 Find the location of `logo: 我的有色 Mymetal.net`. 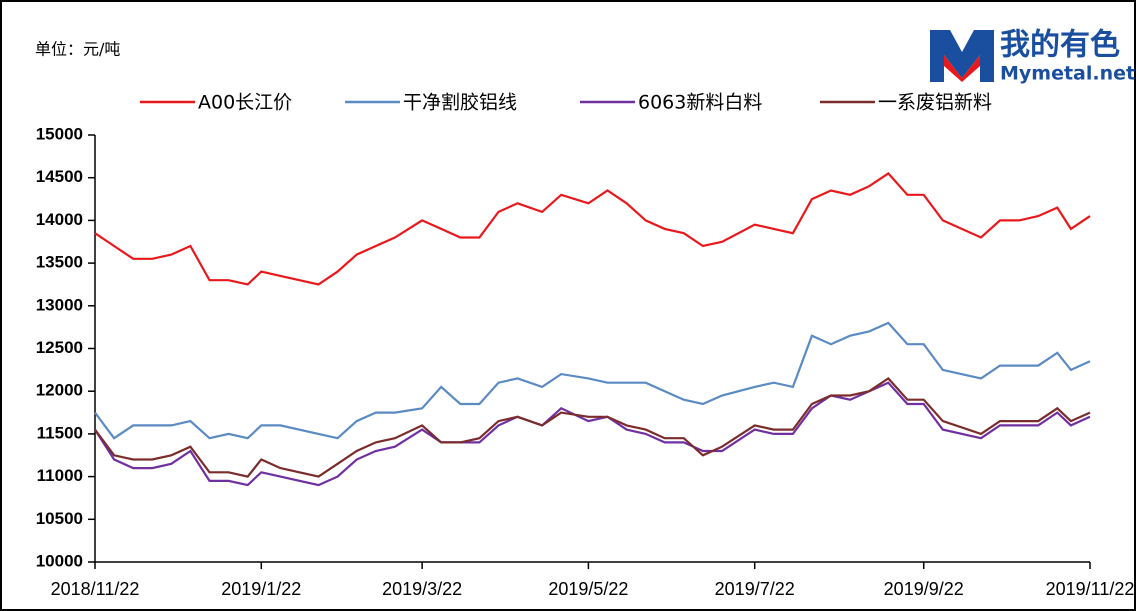

logo: 我的有色 Mymetal.net is located at coordinates (1032, 56).